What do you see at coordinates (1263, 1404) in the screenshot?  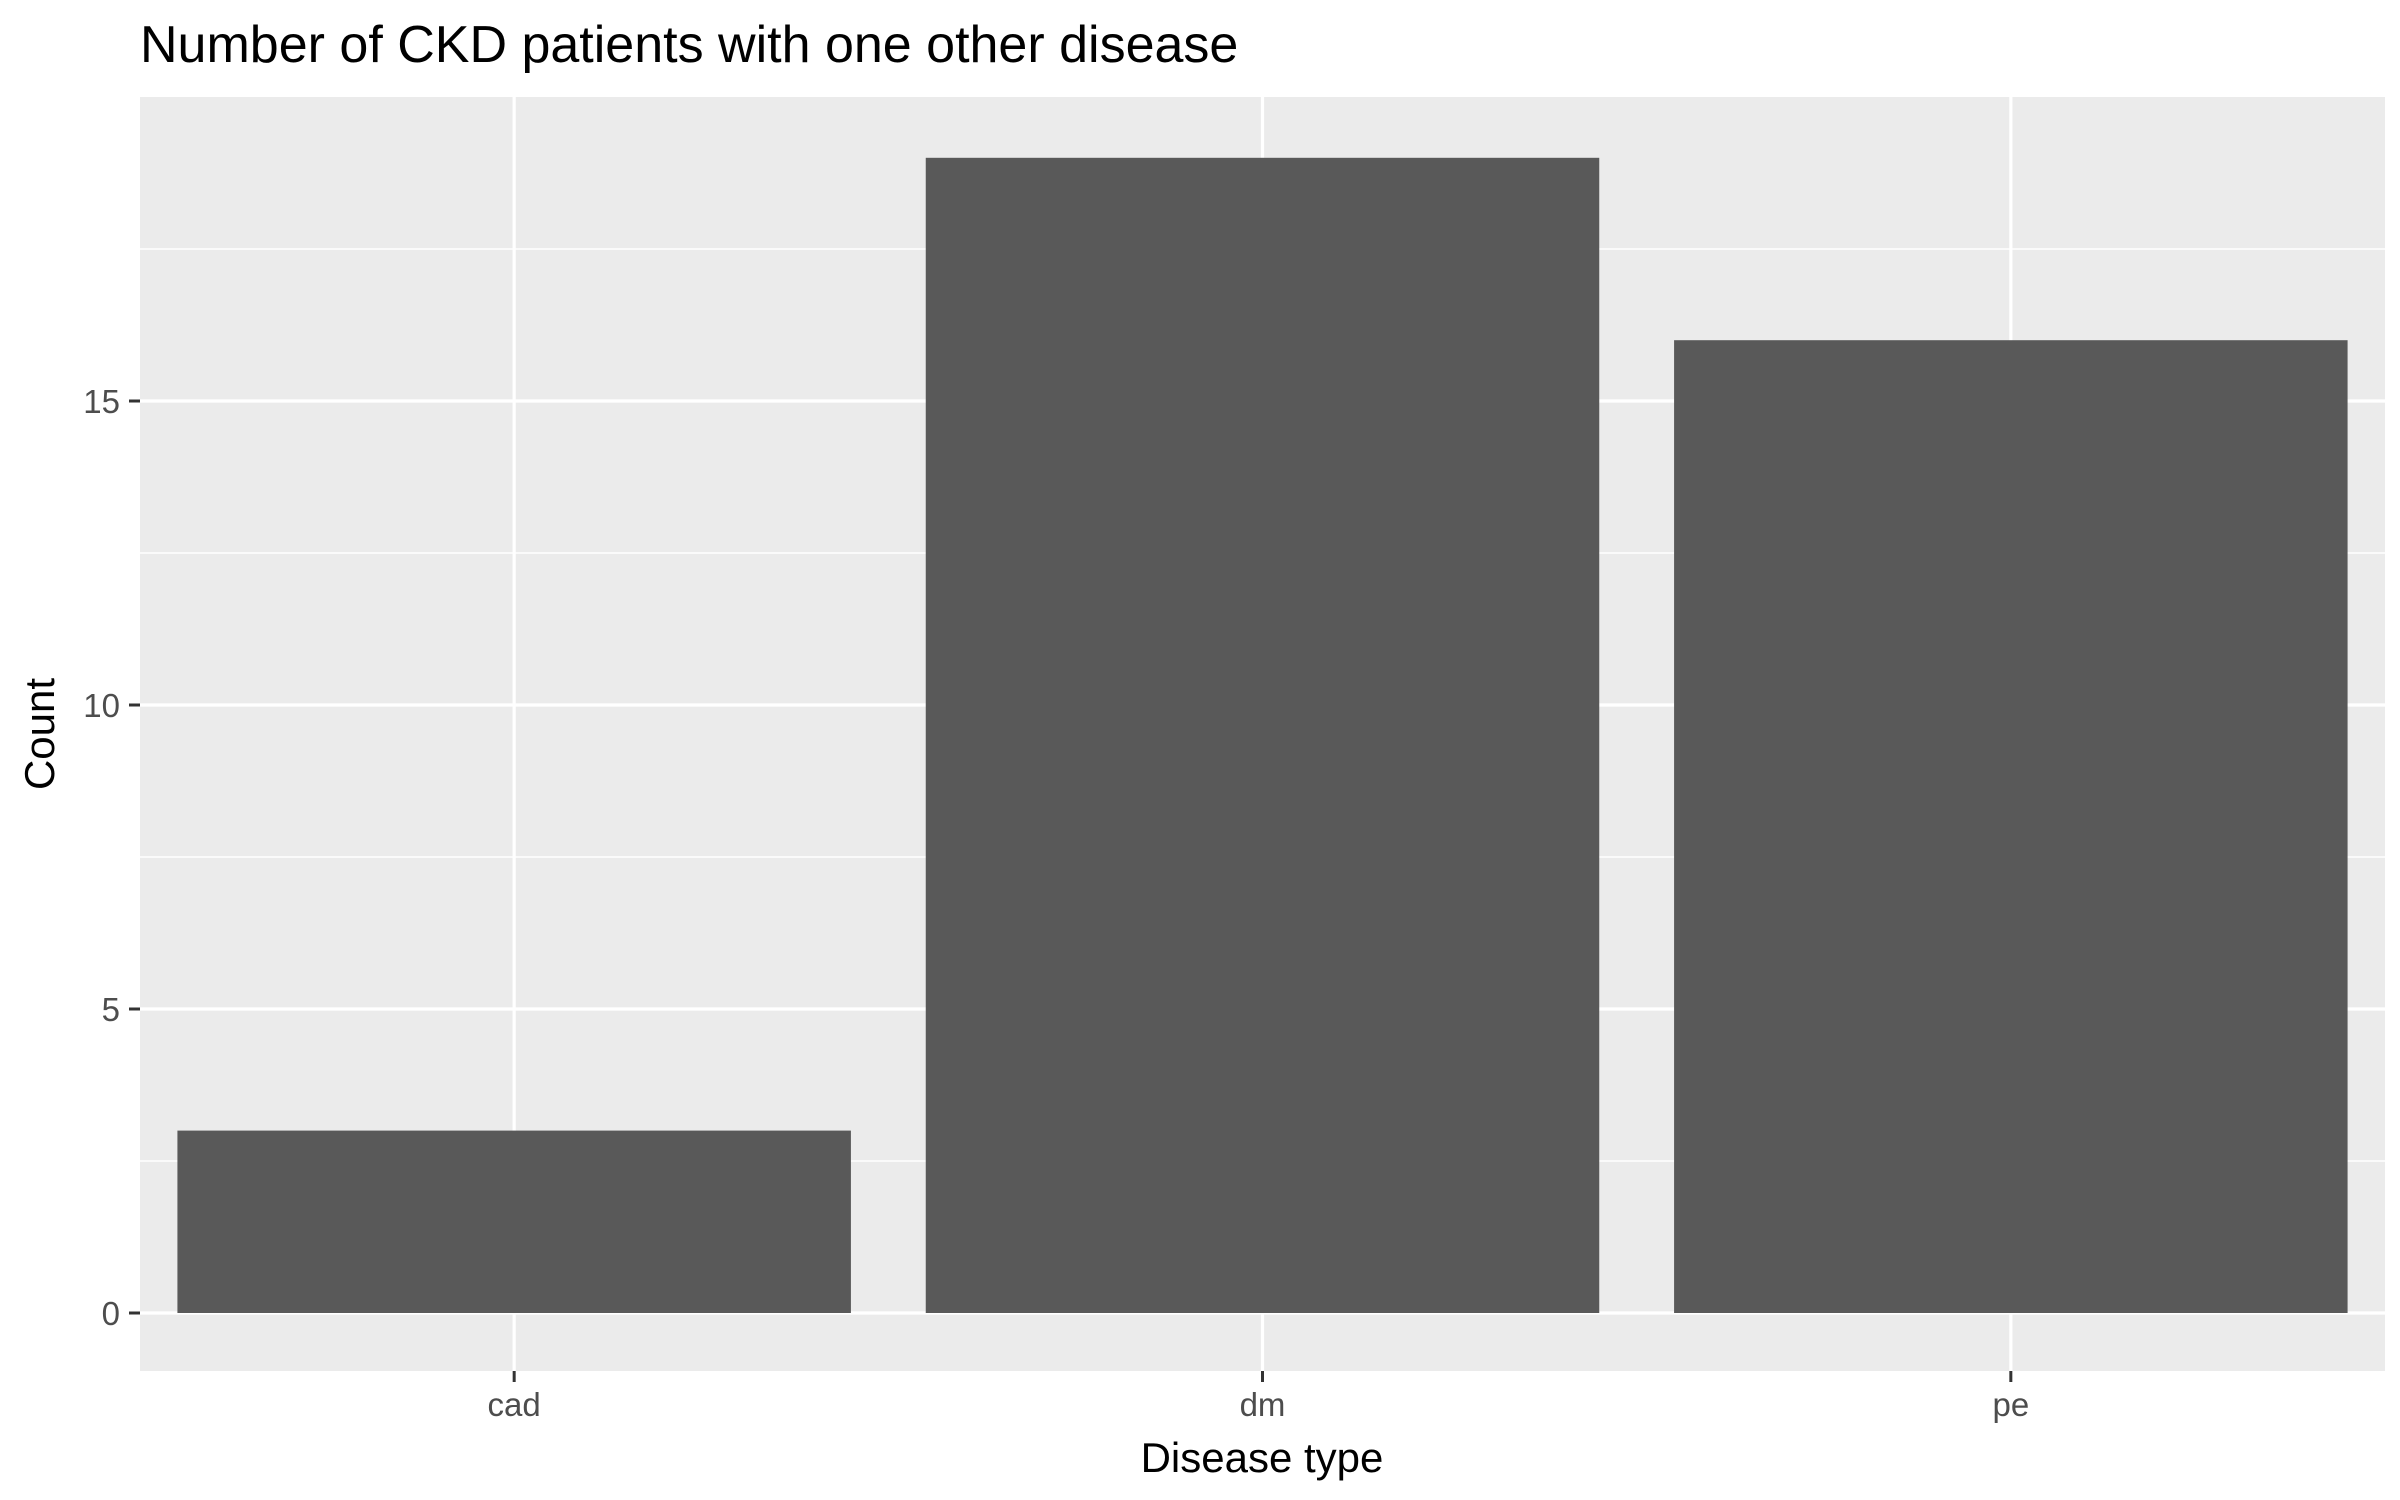 I see `x-tick-label: dm` at bounding box center [1263, 1404].